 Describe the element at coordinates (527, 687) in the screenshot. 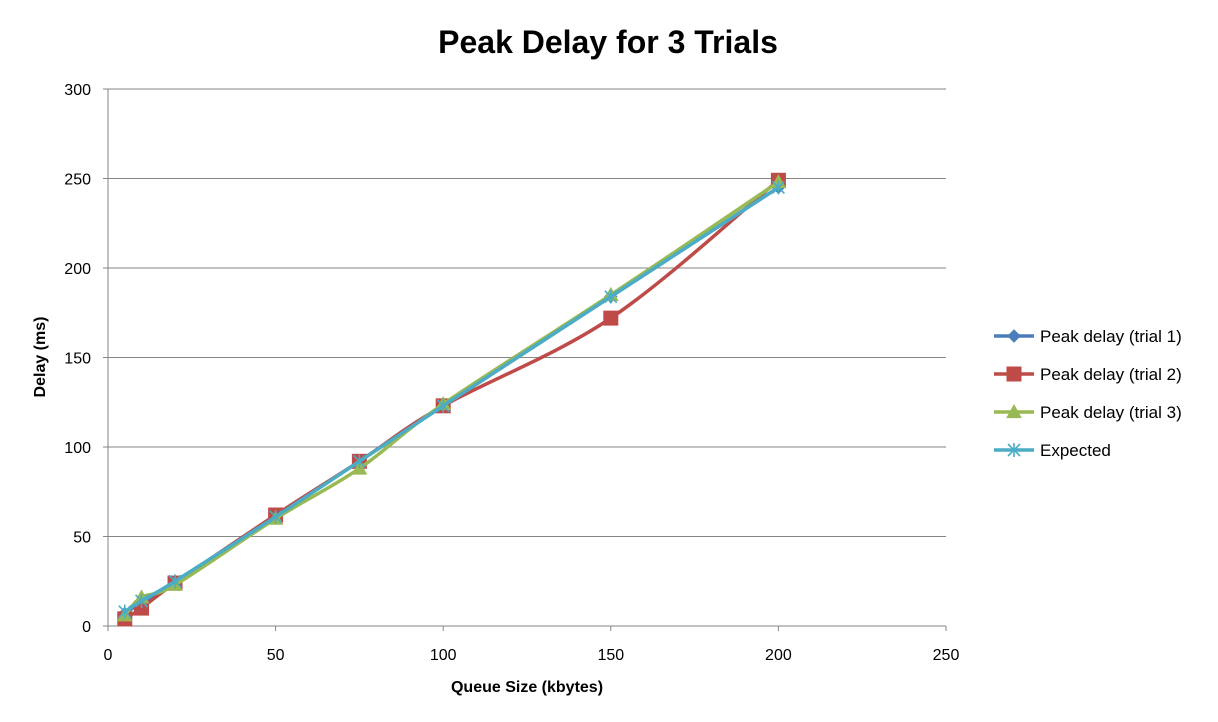

I see `x-axis-title: Queue Size (kbytes)` at that location.